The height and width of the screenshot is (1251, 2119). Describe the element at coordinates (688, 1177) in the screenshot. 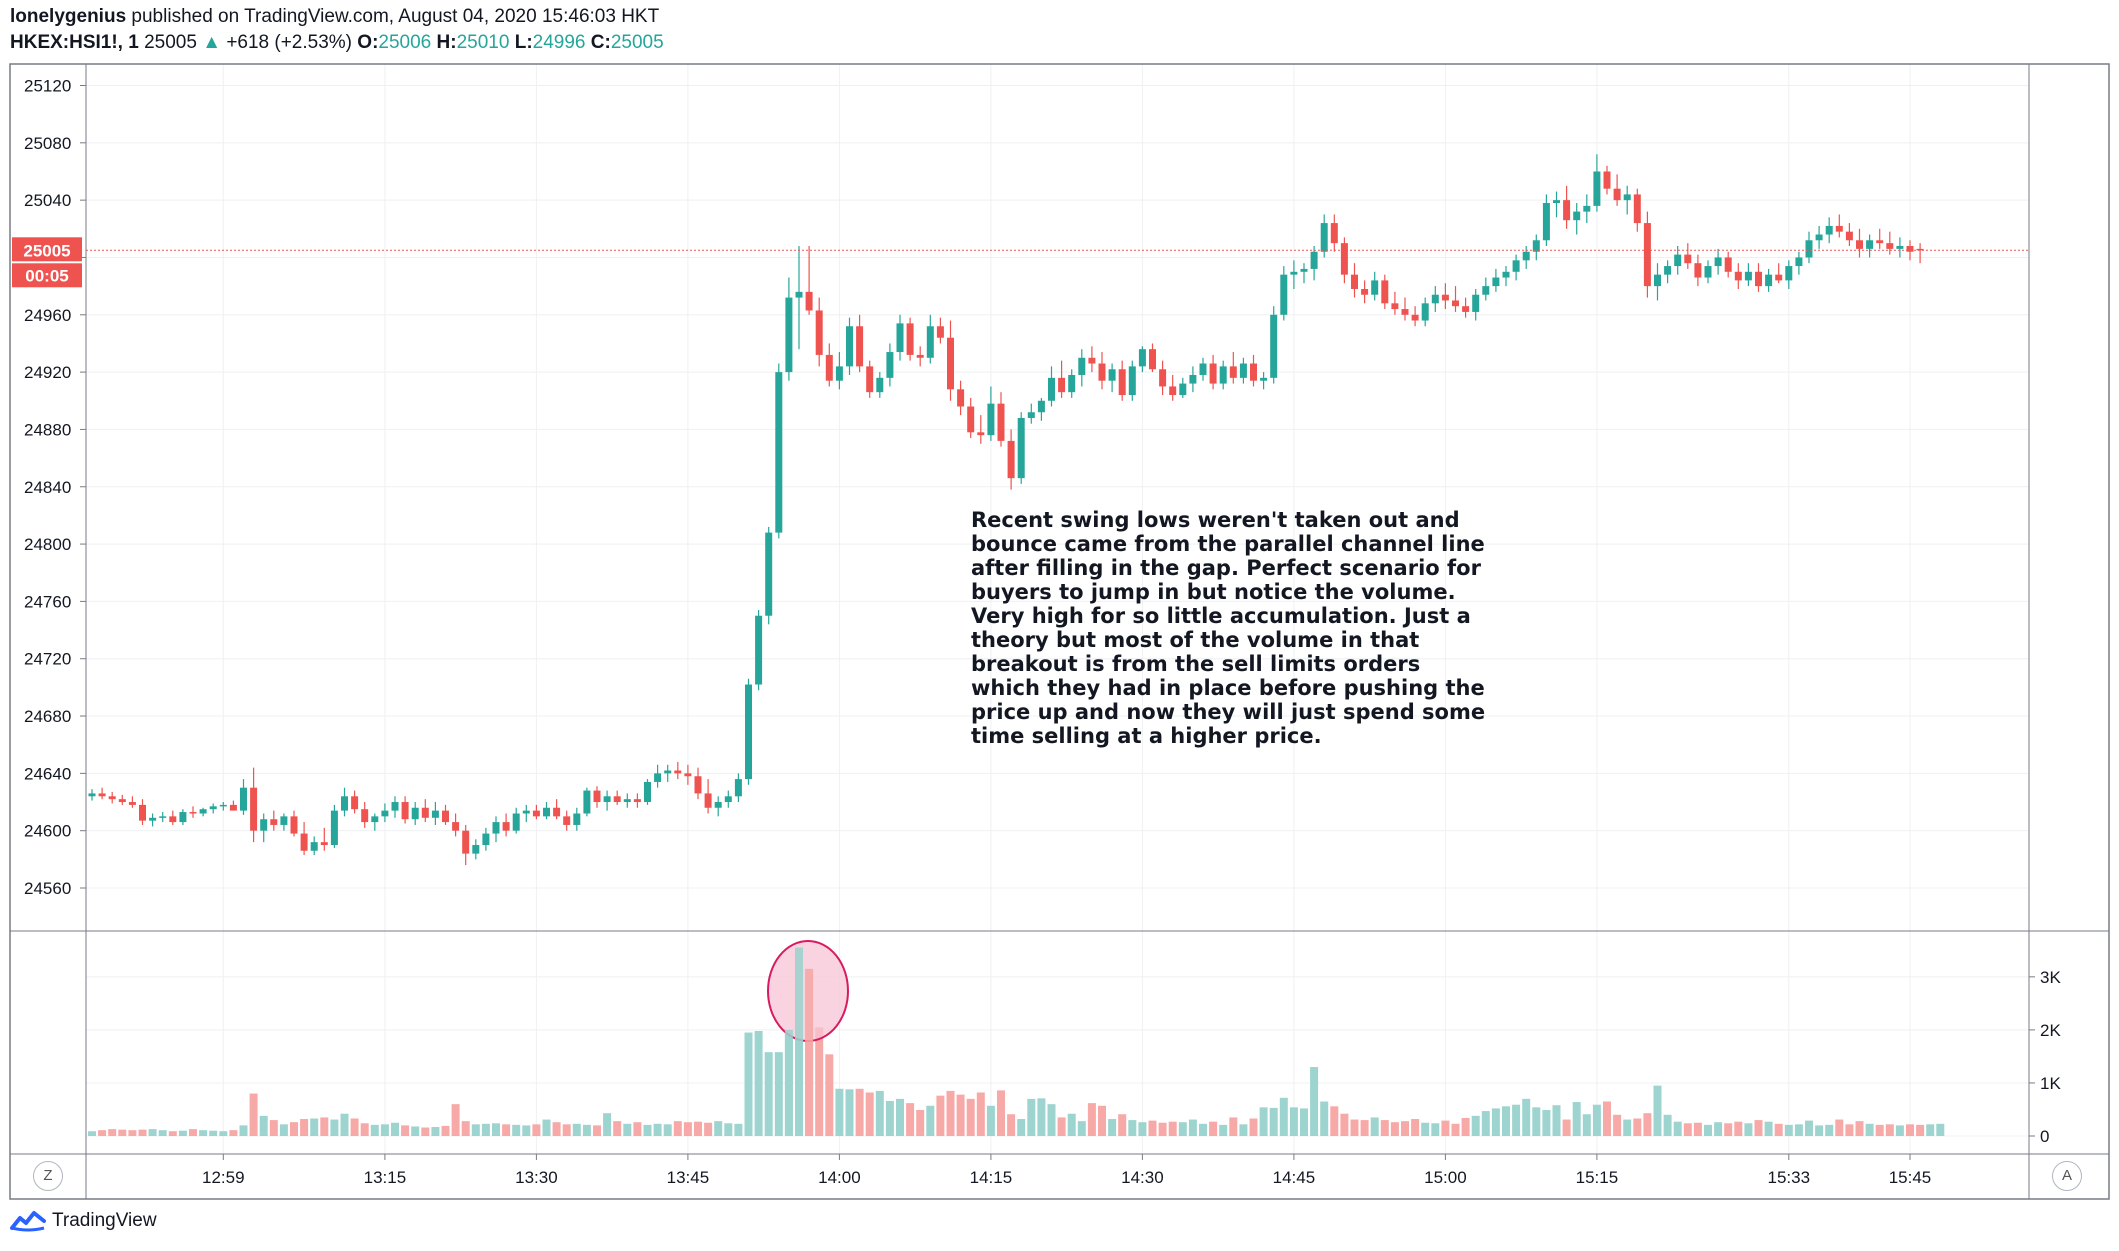

I see `time-tick-label: 13:45` at that location.